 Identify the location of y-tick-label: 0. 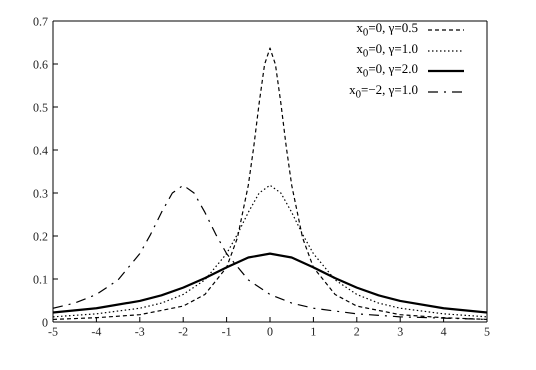
(45, 322).